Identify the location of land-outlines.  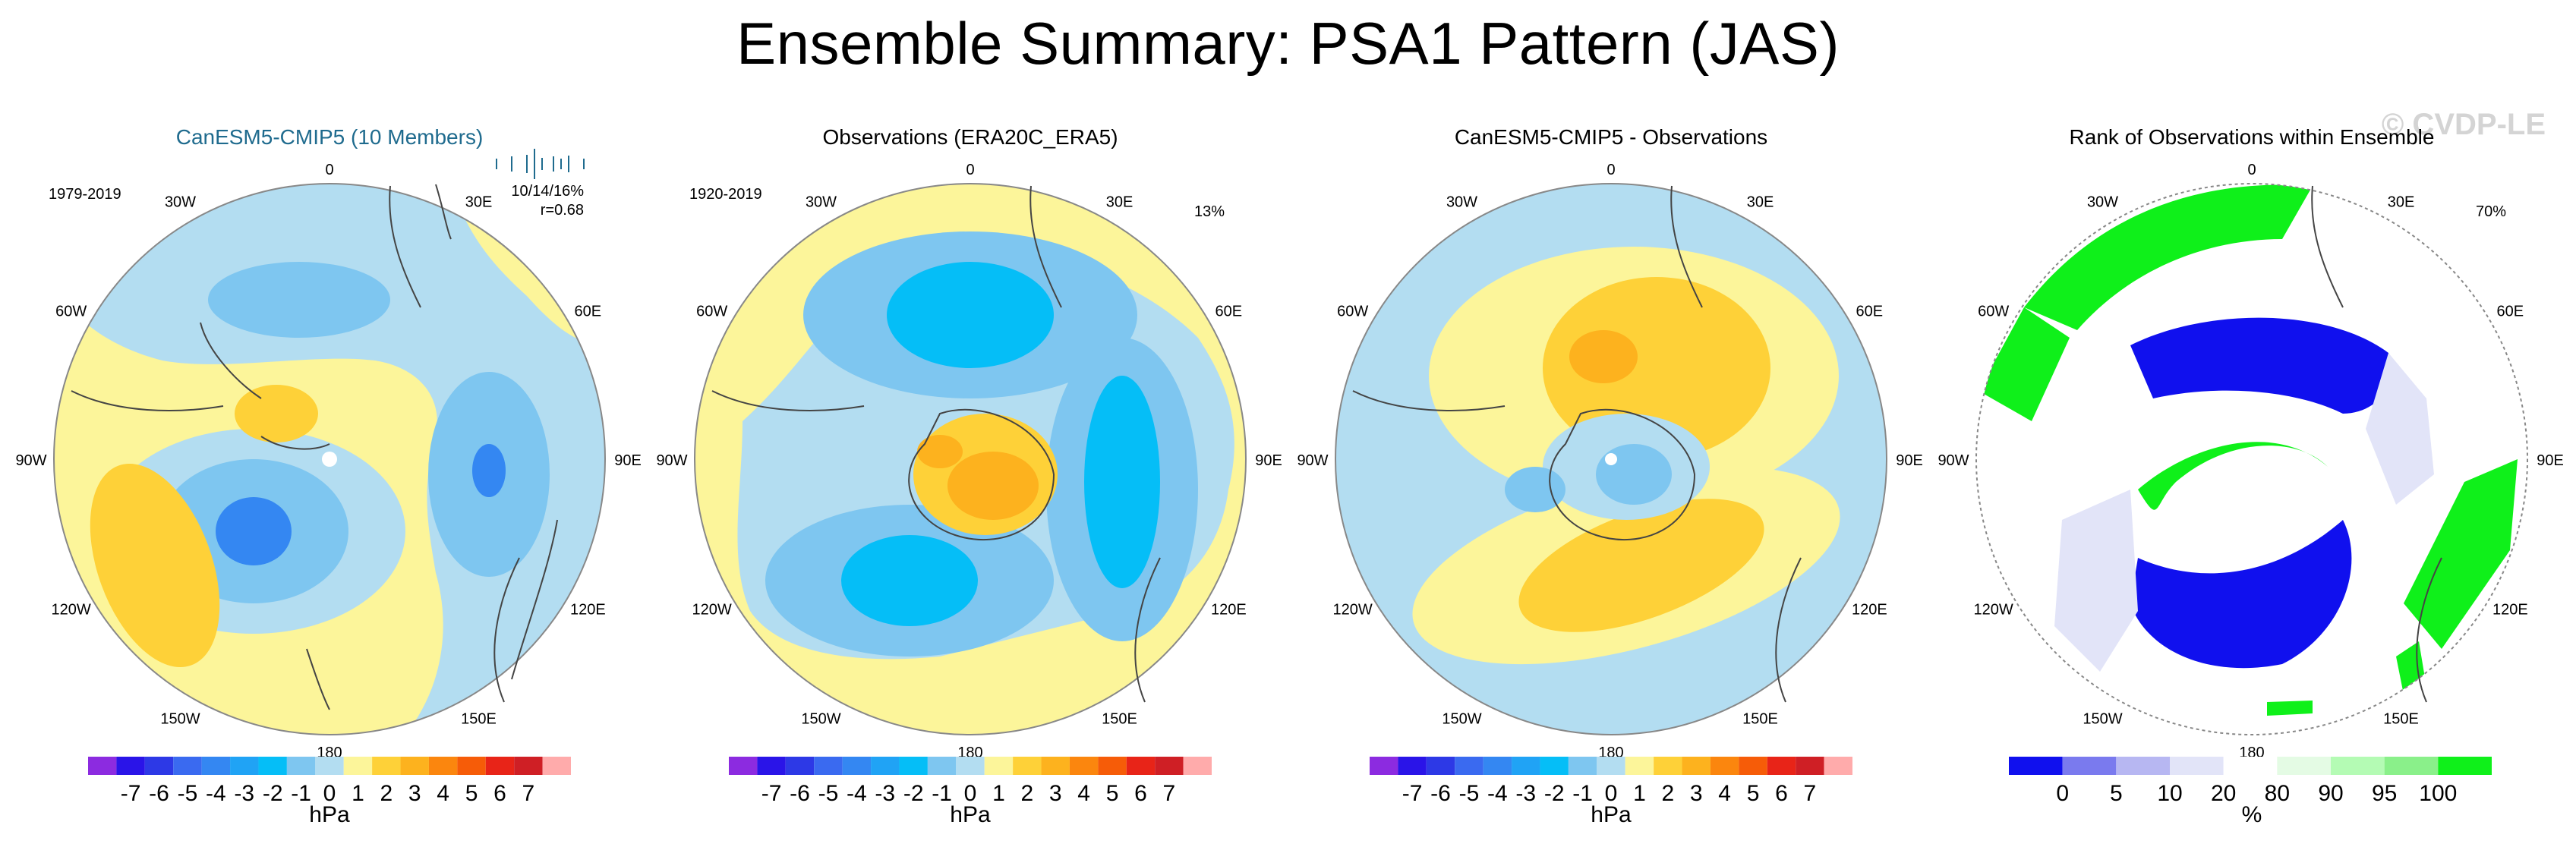
(314, 447).